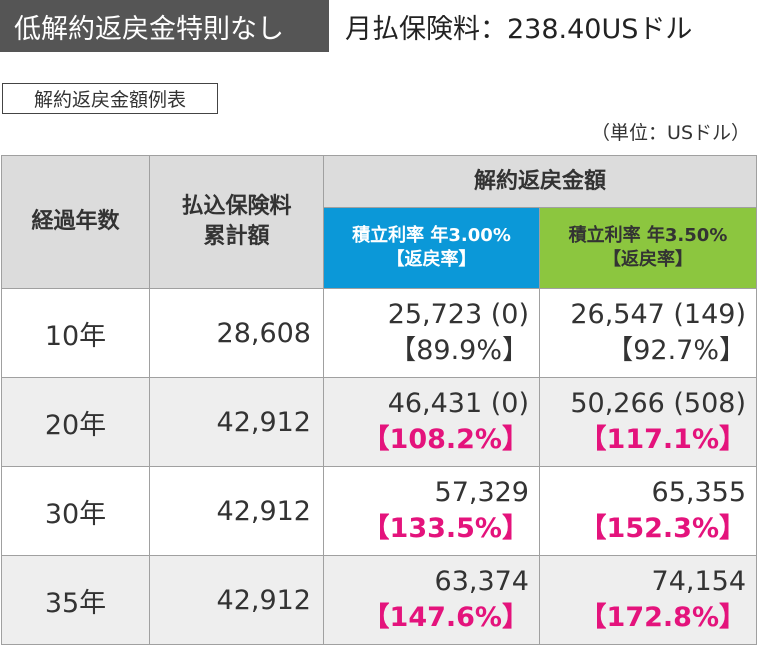 Image resolution: width=758 pixels, height=645 pixels. Describe the element at coordinates (431, 333) in the screenshot. I see `rate-a-cell: 25,723 (0) 【89.9%】` at that location.